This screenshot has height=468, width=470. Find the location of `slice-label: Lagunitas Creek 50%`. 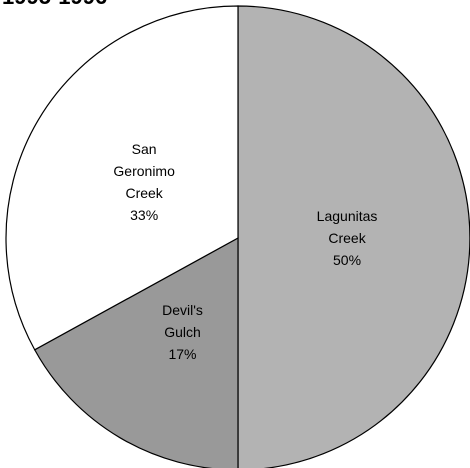

slice-label: Lagunitas Creek 50% is located at coordinates (347, 238).